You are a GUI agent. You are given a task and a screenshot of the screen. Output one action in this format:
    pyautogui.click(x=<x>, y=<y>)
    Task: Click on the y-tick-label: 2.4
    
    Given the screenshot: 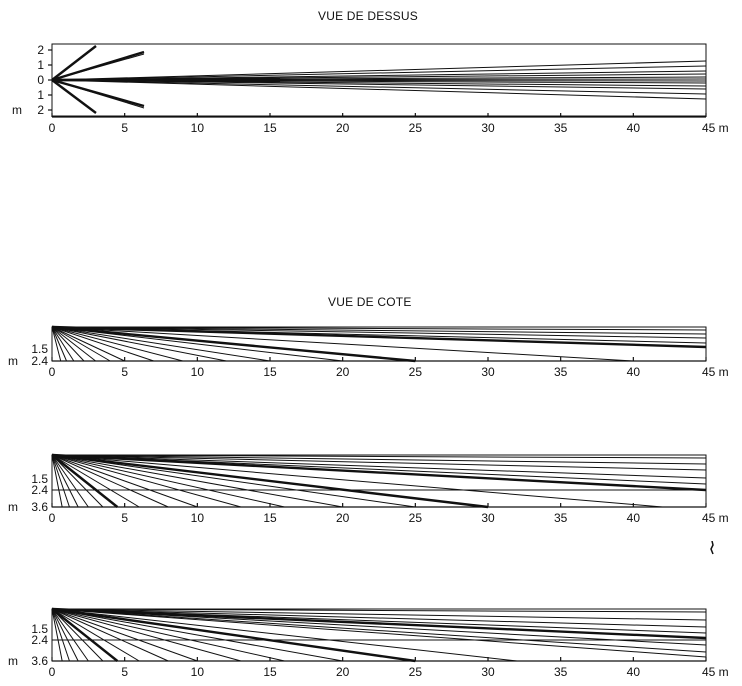 What is the action you would take?
    pyautogui.click(x=39, y=640)
    